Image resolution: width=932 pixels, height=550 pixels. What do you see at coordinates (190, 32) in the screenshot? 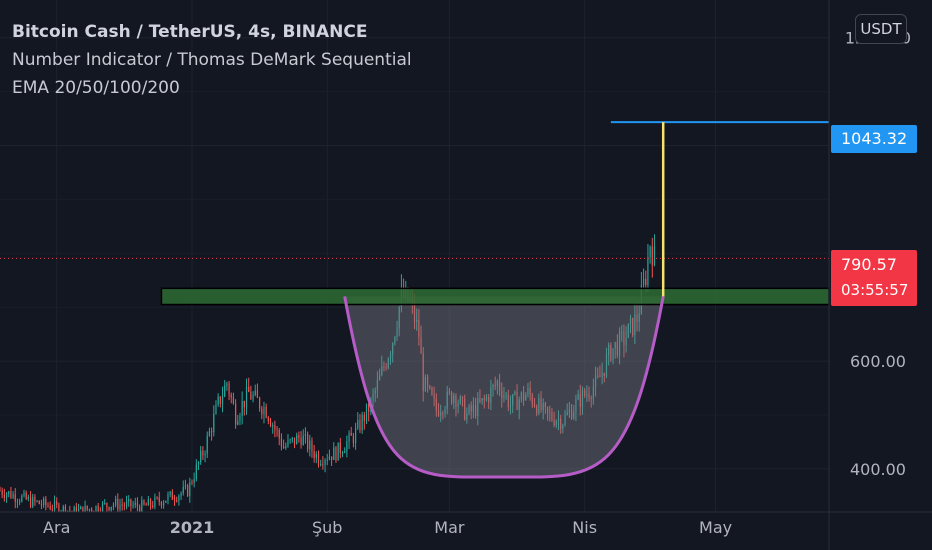
I see `symbol-title: Bitcoin Cash / TetherUS, 4s, BINANCE` at bounding box center [190, 32].